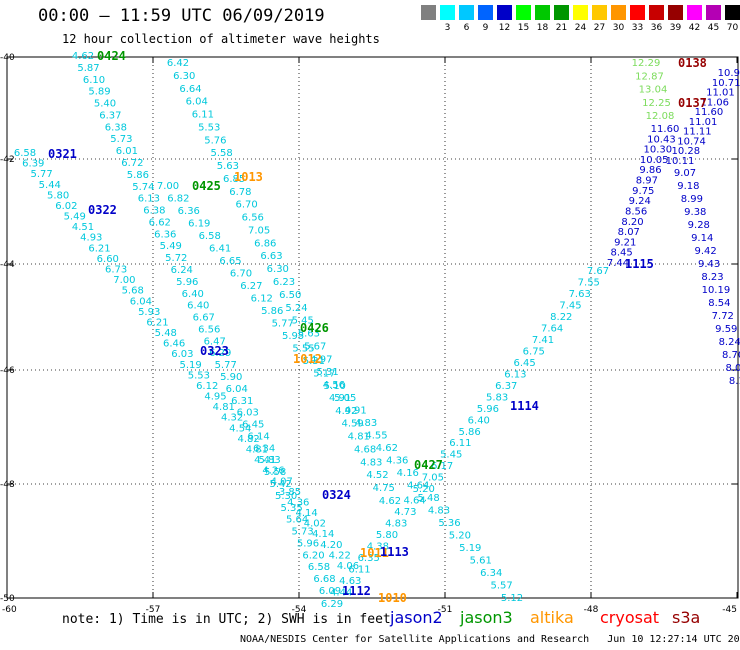 The width and height of the screenshot is (740, 650). What do you see at coordinates (501, 586) in the screenshot?
I see `wave-height-value: 5.57` at bounding box center [501, 586].